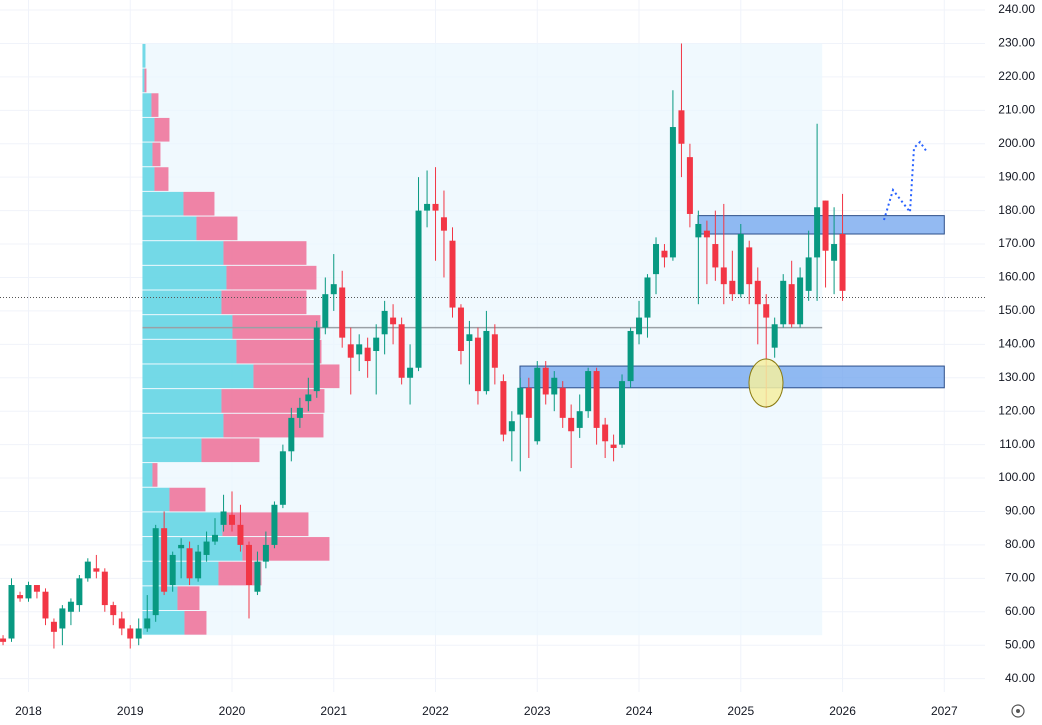  I want to click on y-tick-label: 130.00, so click(1016, 377).